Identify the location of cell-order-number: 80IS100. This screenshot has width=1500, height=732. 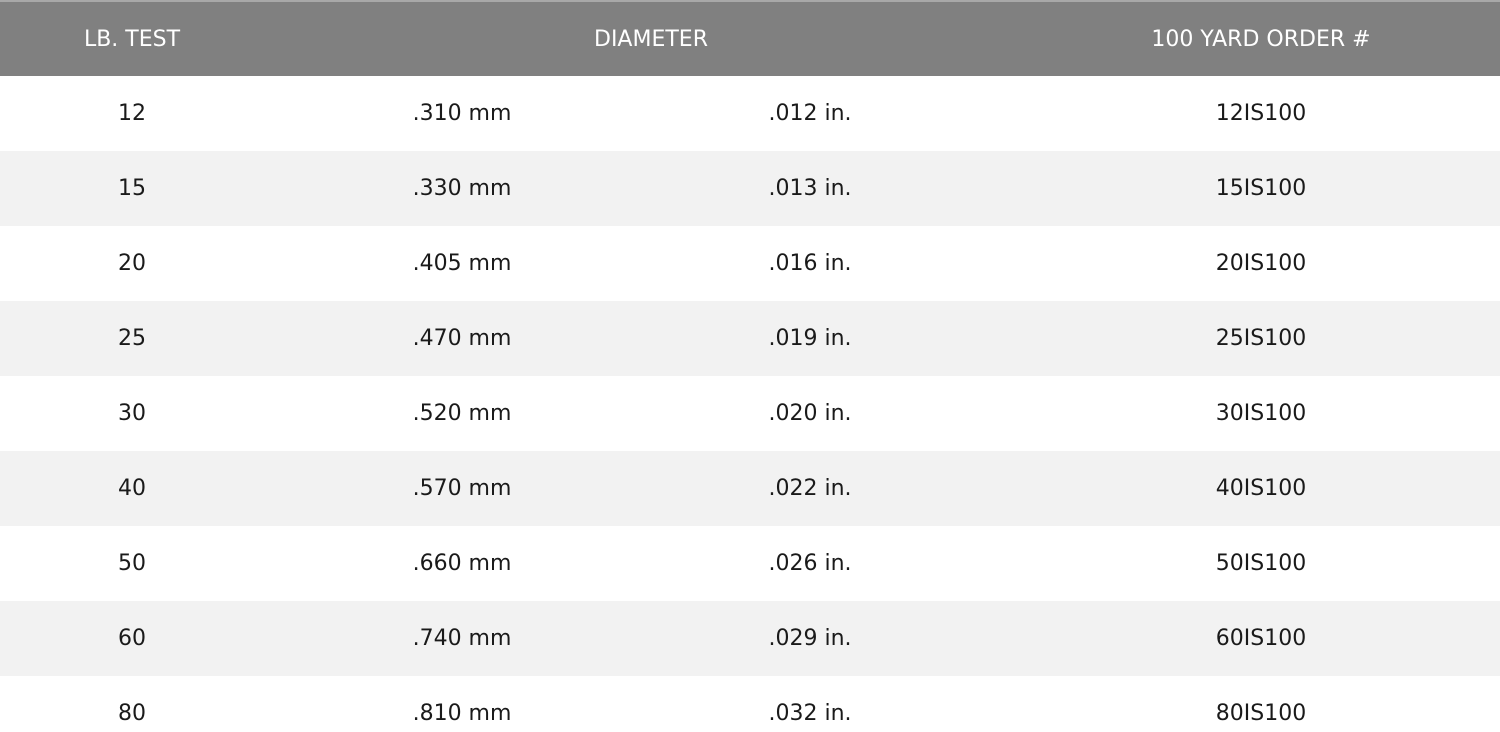
(1261, 713).